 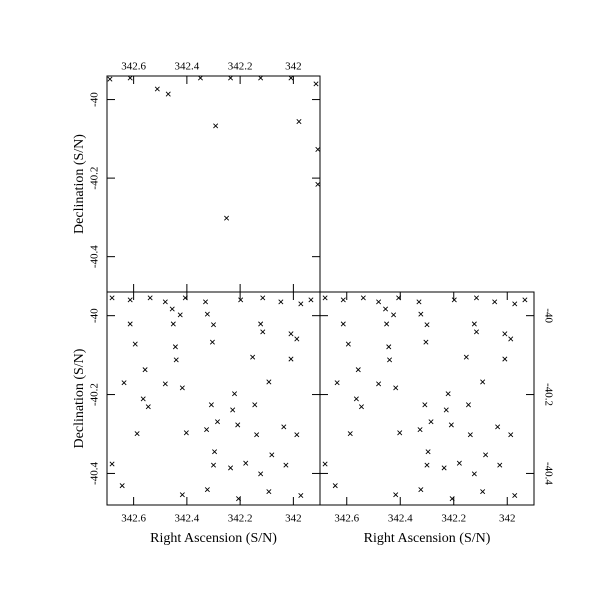 I want to click on y-tick-label: -40.2, so click(x=95, y=178).